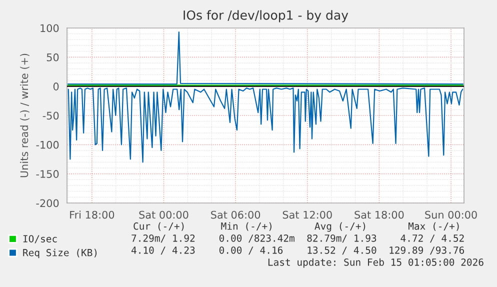 Image resolution: width=497 pixels, height=287 pixels. Describe the element at coordinates (297, 250) in the screenshot. I see `text: 4.10 / 4.23 0.00 / 4.16 13.52 / 4.50 129.89 /93.76` at that location.